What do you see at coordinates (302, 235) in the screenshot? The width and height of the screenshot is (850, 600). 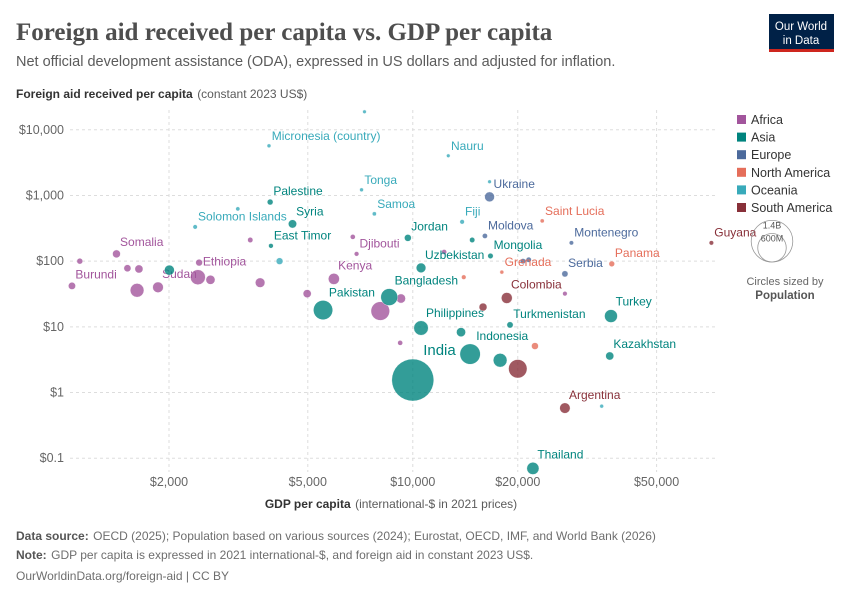 I see `point-label: East Timor` at bounding box center [302, 235].